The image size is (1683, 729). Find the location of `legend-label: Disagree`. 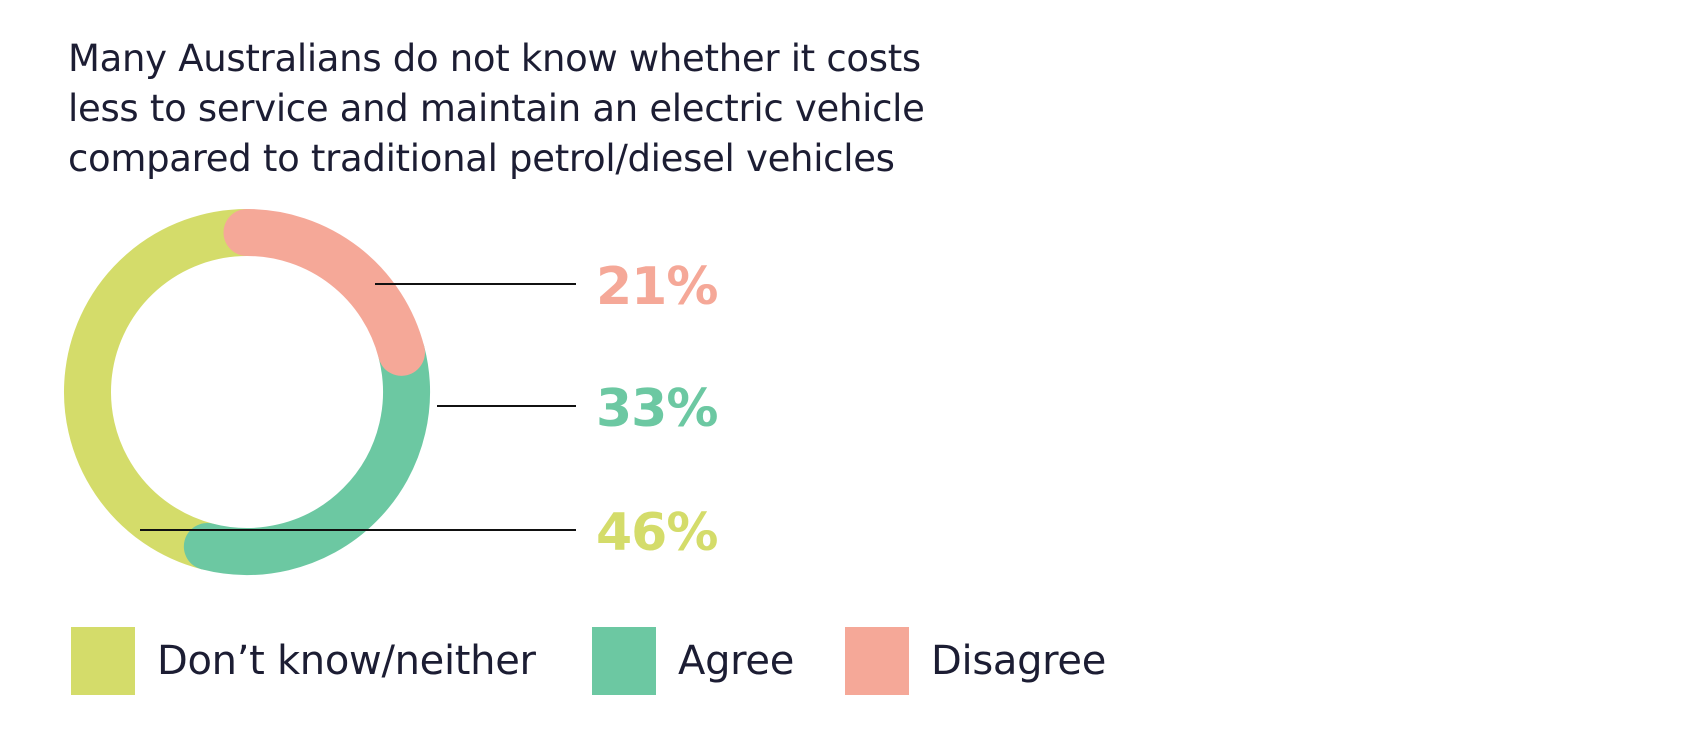

legend-label: Disagree is located at coordinates (1019, 661).